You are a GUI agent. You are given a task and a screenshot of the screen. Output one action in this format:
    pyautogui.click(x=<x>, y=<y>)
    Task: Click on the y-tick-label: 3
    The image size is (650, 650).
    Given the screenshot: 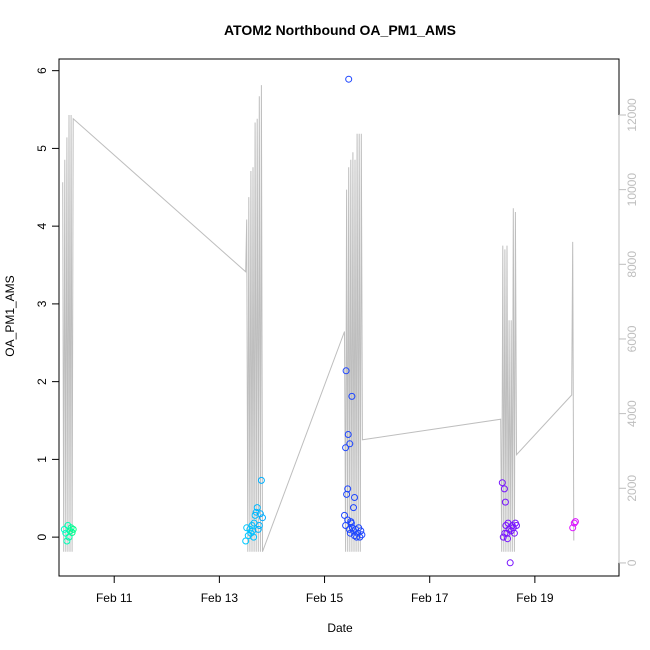 What is the action you would take?
    pyautogui.click(x=42, y=303)
    